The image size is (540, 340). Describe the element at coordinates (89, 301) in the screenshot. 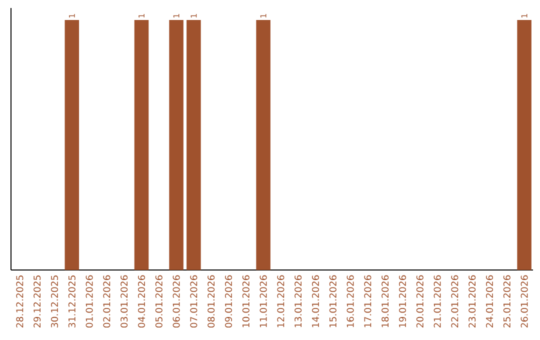

I see `x-tick-label: 01.01.2026` at that location.